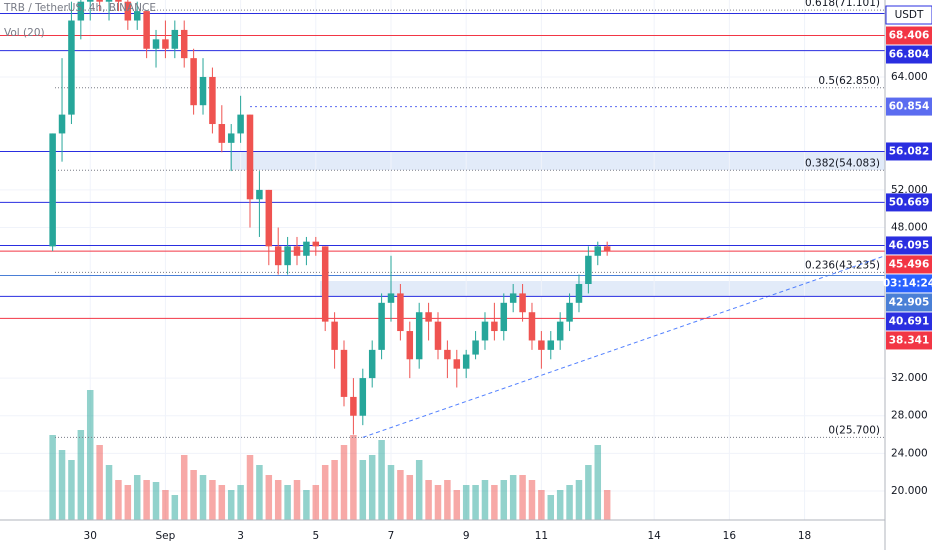  I want to click on y-tick-label: 28.000, so click(909, 416).